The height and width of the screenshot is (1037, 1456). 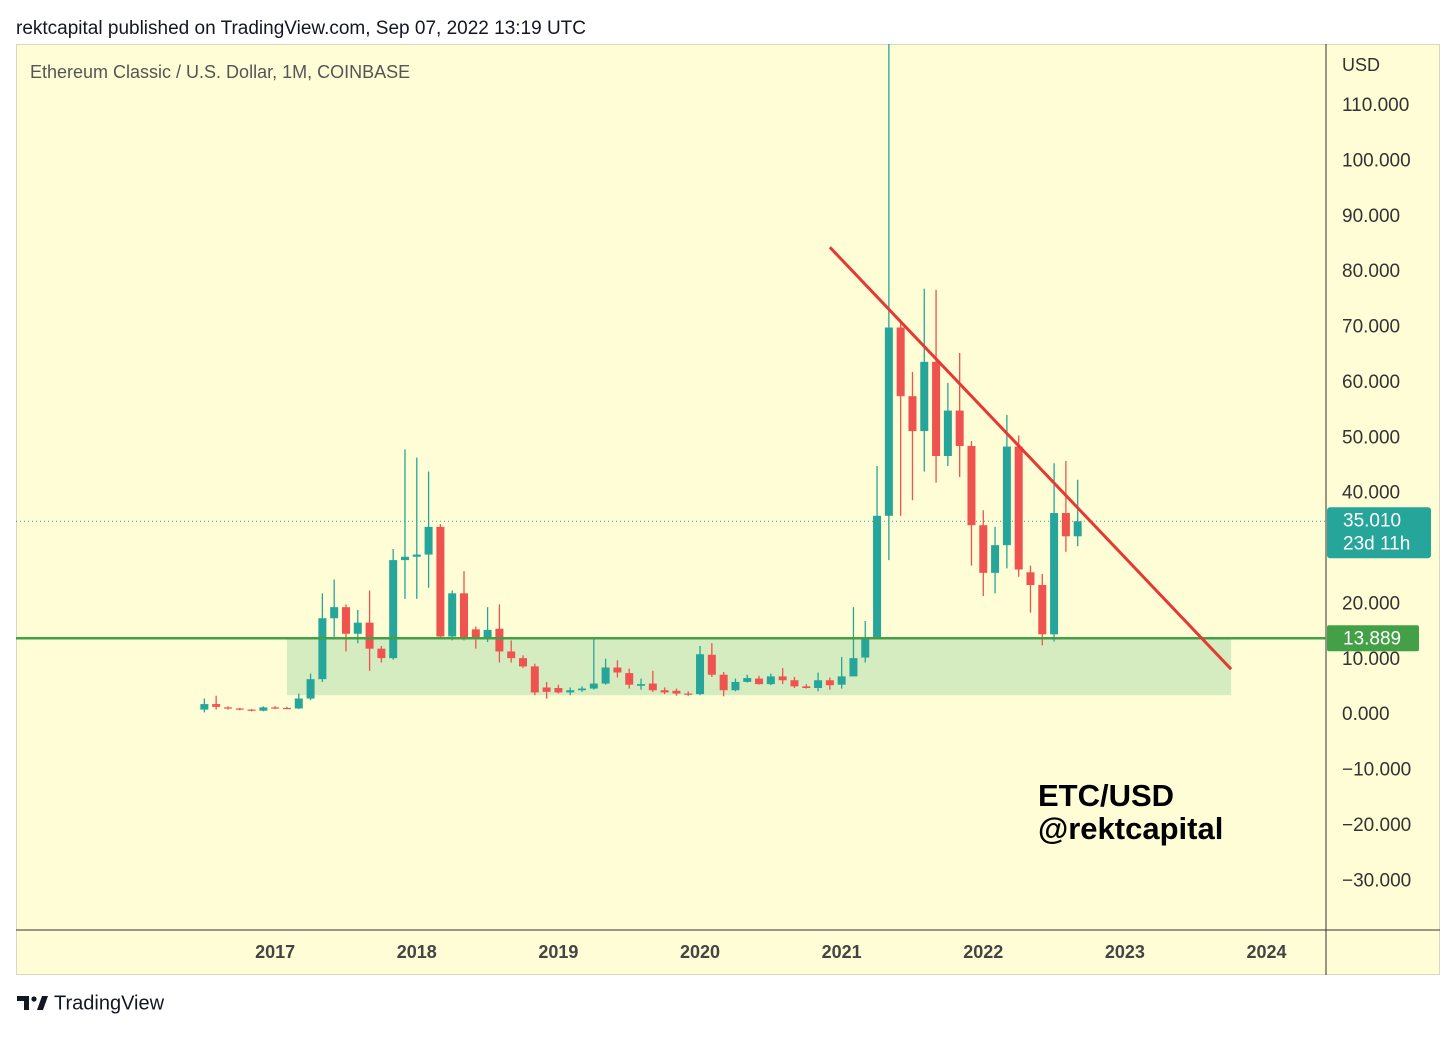 What do you see at coordinates (1371, 493) in the screenshot?
I see `y-tick-label: 40.000` at bounding box center [1371, 493].